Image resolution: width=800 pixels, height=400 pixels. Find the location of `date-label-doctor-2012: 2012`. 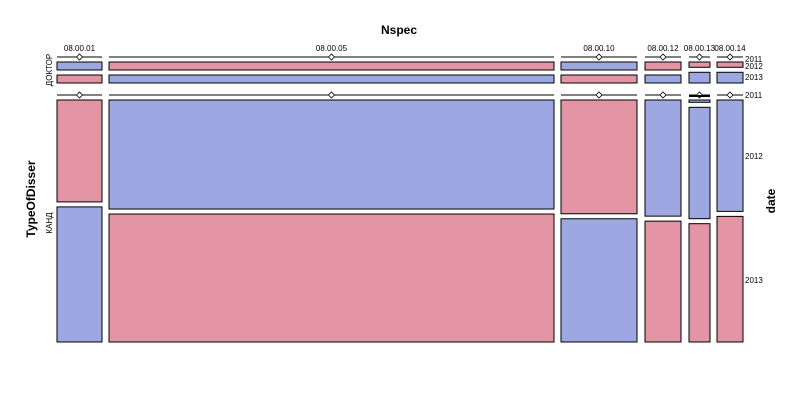

date-label-doctor-2012: 2012 is located at coordinates (754, 66).